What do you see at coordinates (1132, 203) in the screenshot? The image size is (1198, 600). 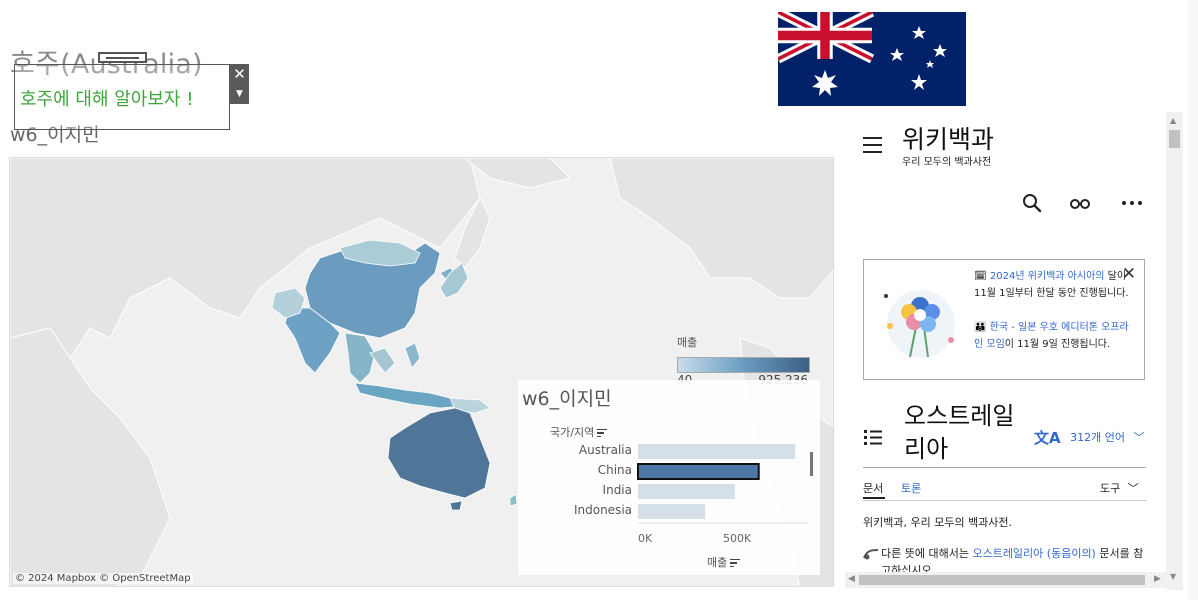 I see `more-options-icon` at bounding box center [1132, 203].